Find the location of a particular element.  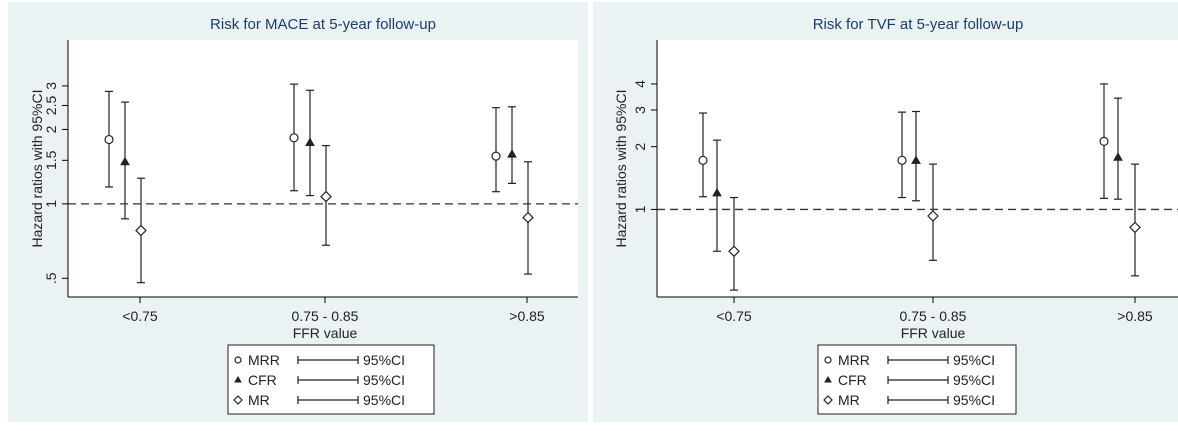

legend-box is located at coordinates (917, 379).